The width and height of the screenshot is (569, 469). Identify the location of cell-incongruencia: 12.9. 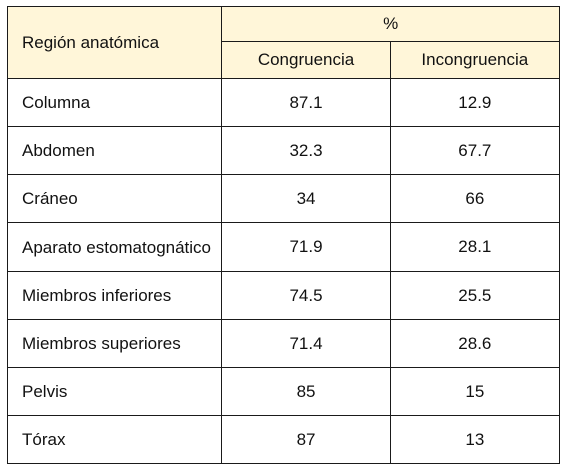
(475, 102).